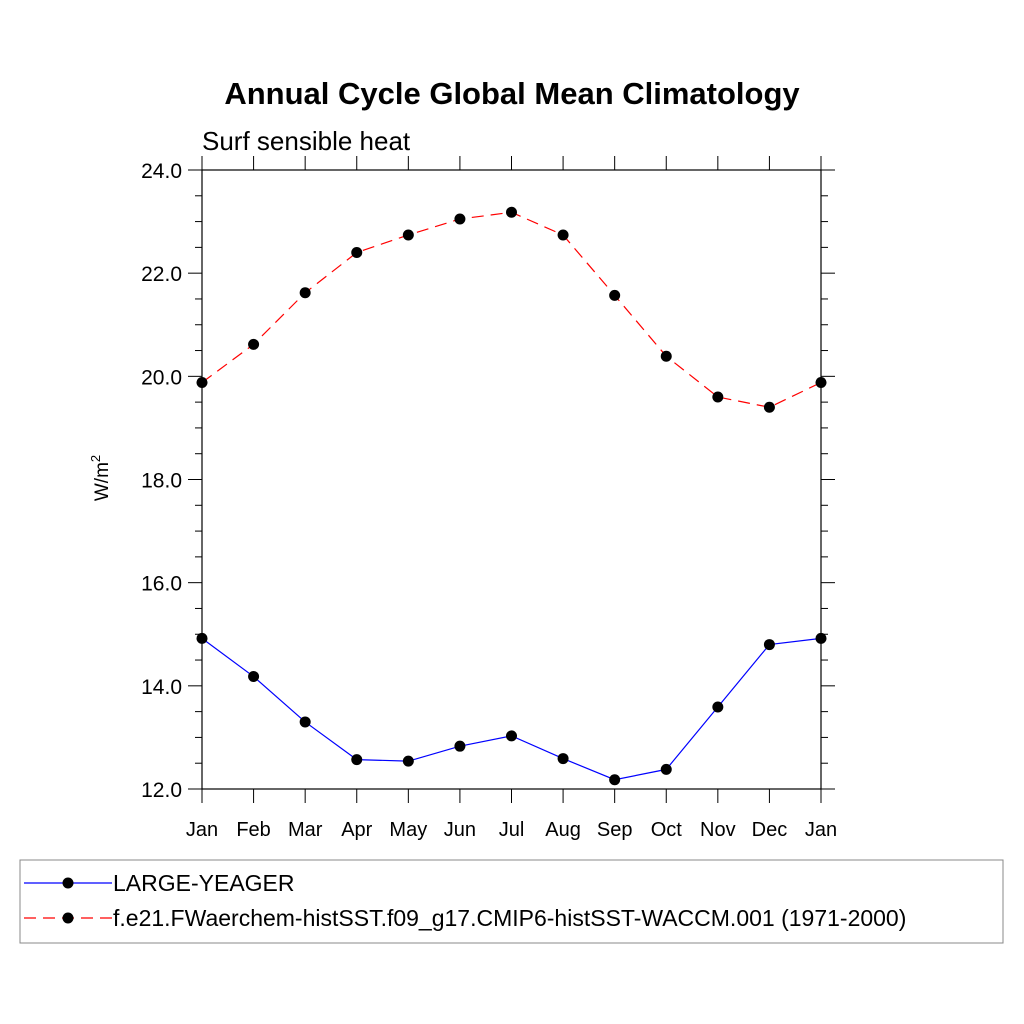 The image size is (1024, 1024). Describe the element at coordinates (408, 830) in the screenshot. I see `x-tick-label: May` at that location.